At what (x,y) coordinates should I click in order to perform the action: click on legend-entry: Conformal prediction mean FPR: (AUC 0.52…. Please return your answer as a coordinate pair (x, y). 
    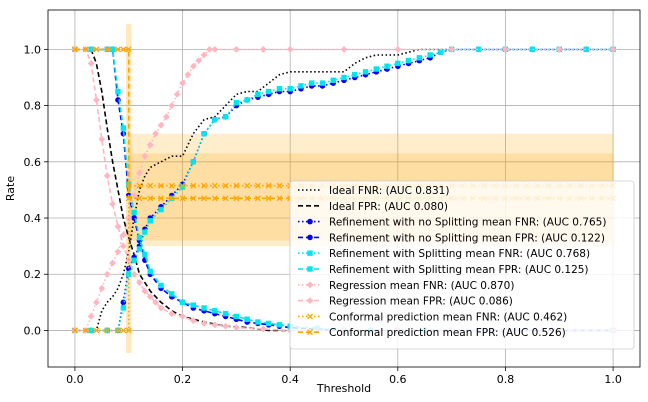
    Looking at the image, I should click on (432, 333).